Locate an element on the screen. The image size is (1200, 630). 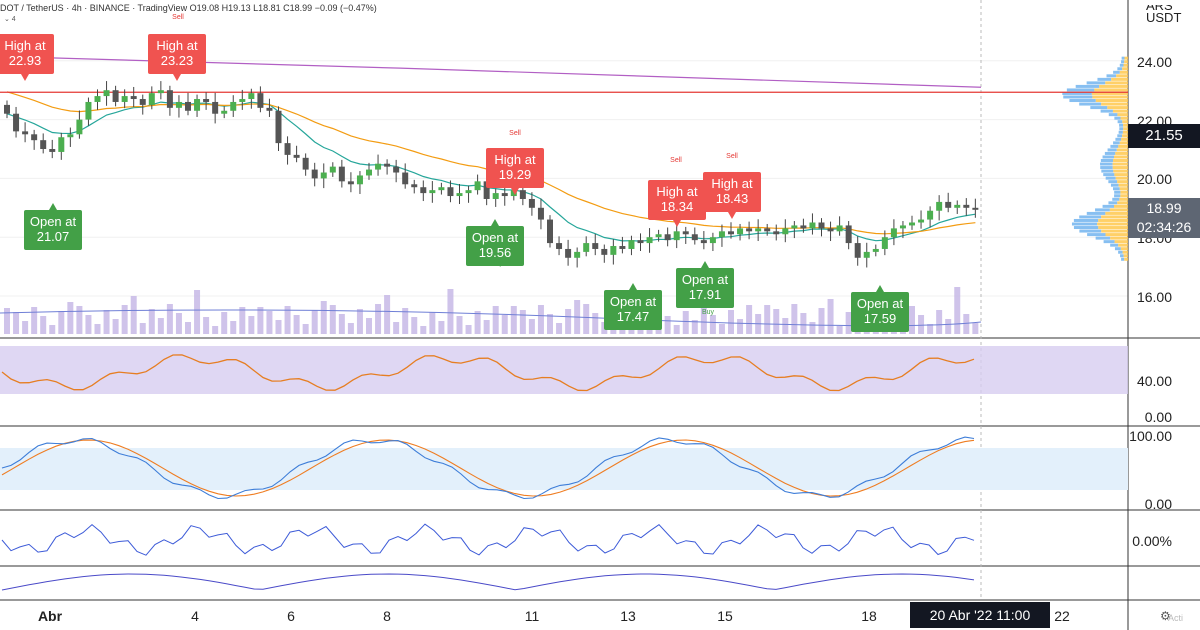
stoch-tick: 0.00 is located at coordinates (1158, 504).